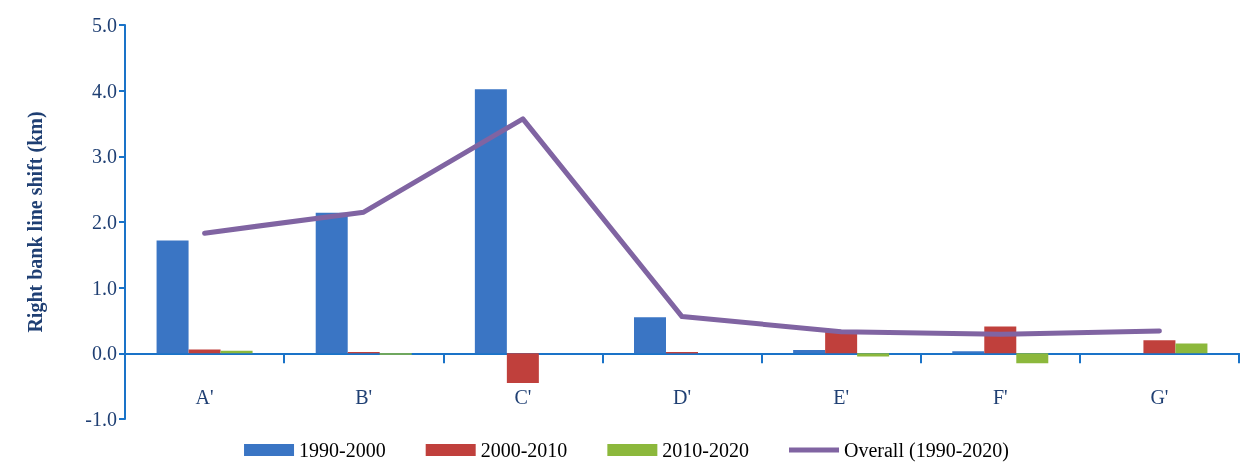 Image resolution: width=1253 pixels, height=473 pixels. I want to click on x-tick-label: A', so click(204, 397).